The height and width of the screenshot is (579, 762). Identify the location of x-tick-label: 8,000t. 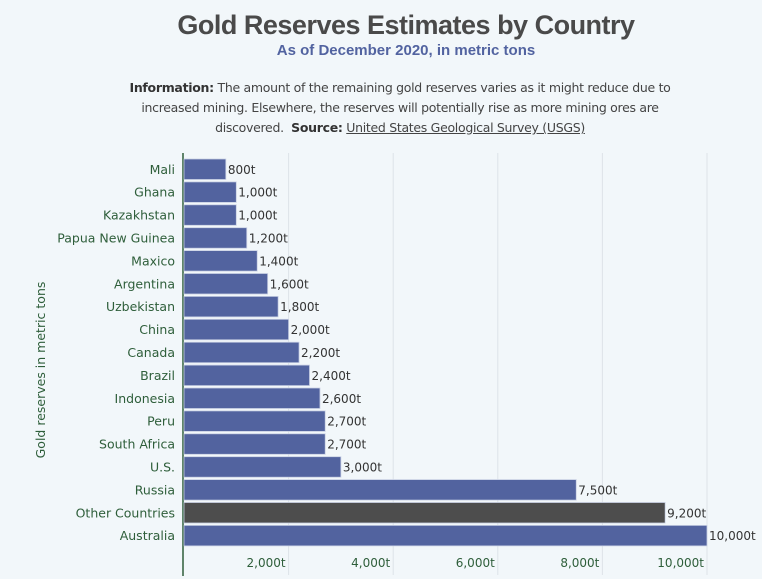
(579, 563).